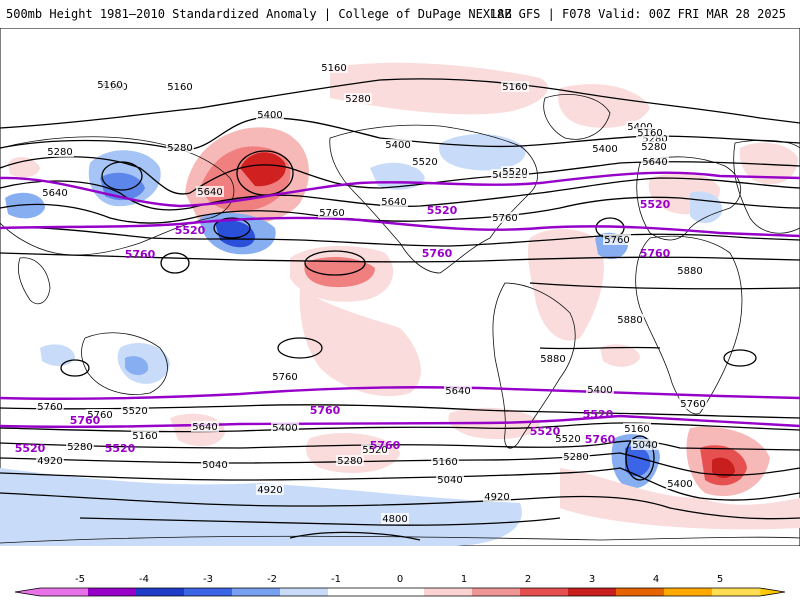 The height and width of the screenshot is (600, 800). What do you see at coordinates (336, 579) in the screenshot?
I see `colorbar-tick-label: -1` at bounding box center [336, 579].